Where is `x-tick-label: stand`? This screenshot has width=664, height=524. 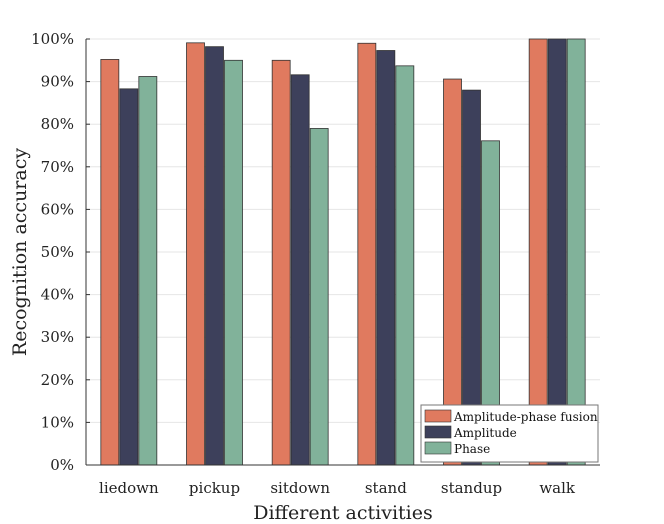 x-tick-label: stand is located at coordinates (386, 488).